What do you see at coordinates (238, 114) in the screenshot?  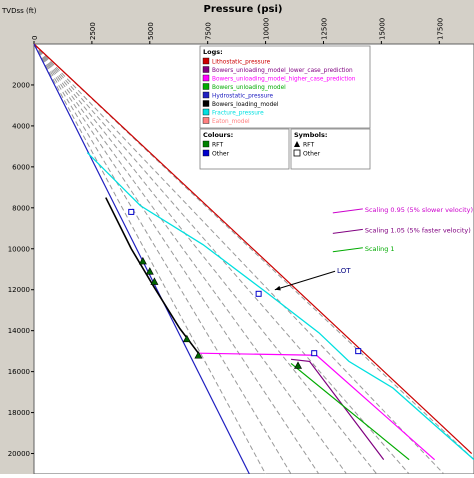 I see `logs-legend-label: Fracture_pressure` at bounding box center [238, 114].